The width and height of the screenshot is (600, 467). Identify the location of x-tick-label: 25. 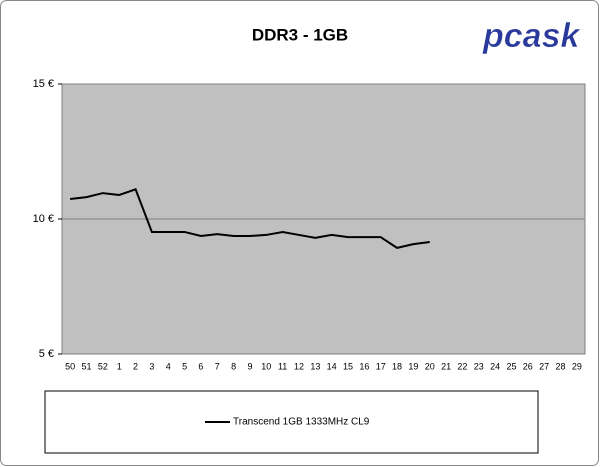
(511, 366).